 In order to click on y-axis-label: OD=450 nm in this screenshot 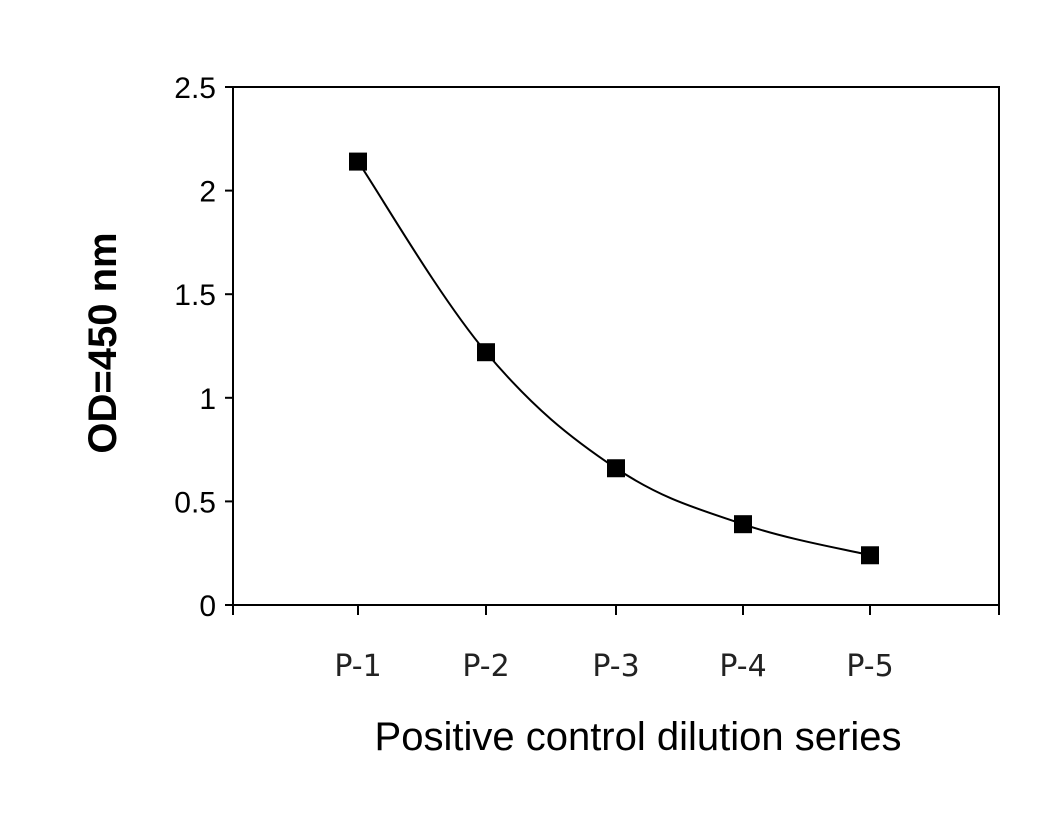, I will do `click(103, 342)`.